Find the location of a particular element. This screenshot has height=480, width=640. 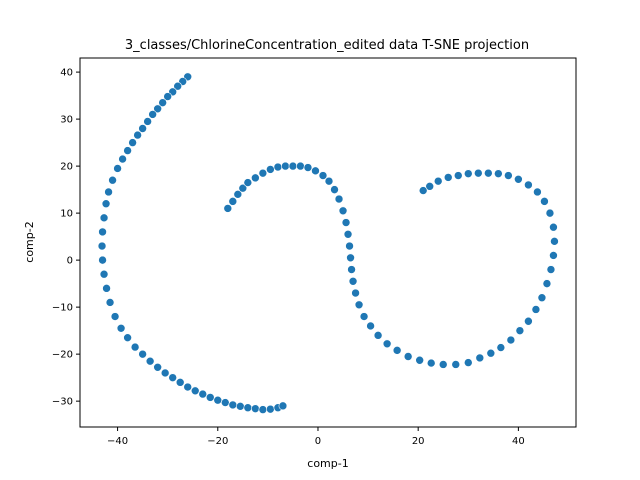

y-tick-label: −10 is located at coordinates (62, 308).